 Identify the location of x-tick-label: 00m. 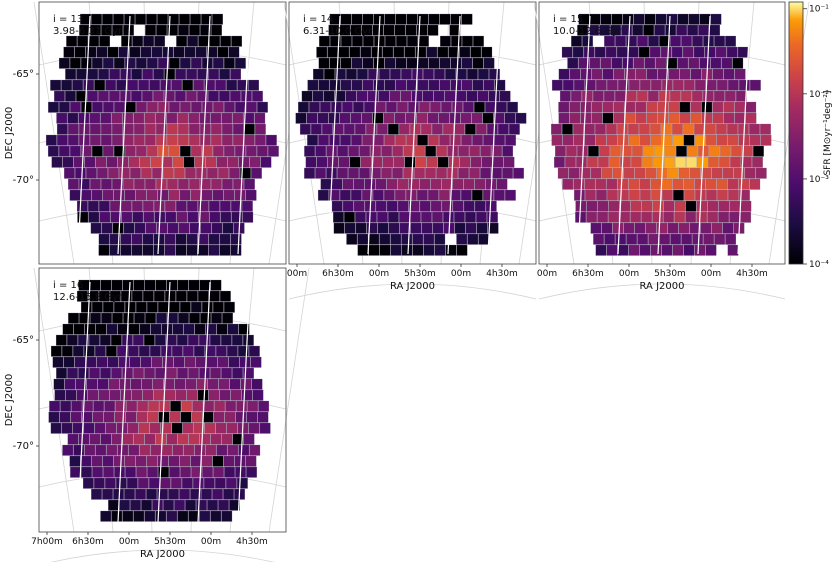
(629, 274).